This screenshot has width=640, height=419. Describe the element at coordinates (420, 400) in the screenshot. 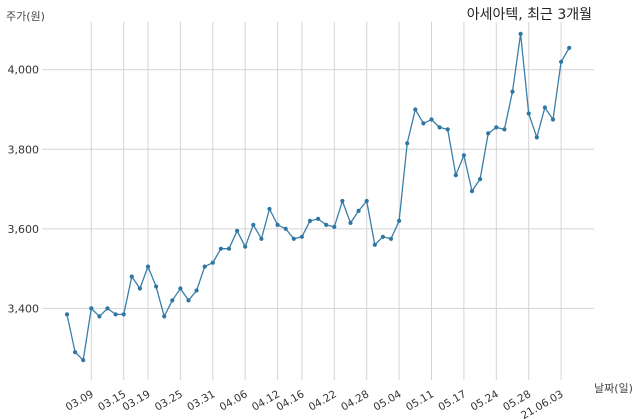

I see `x-tick-label: 05.11` at that location.